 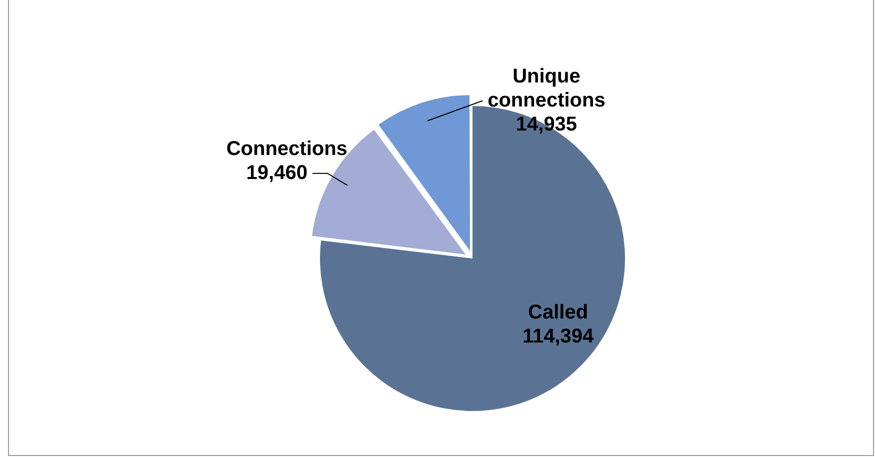 What do you see at coordinates (287, 149) in the screenshot?
I see `slice-label: Connections` at bounding box center [287, 149].